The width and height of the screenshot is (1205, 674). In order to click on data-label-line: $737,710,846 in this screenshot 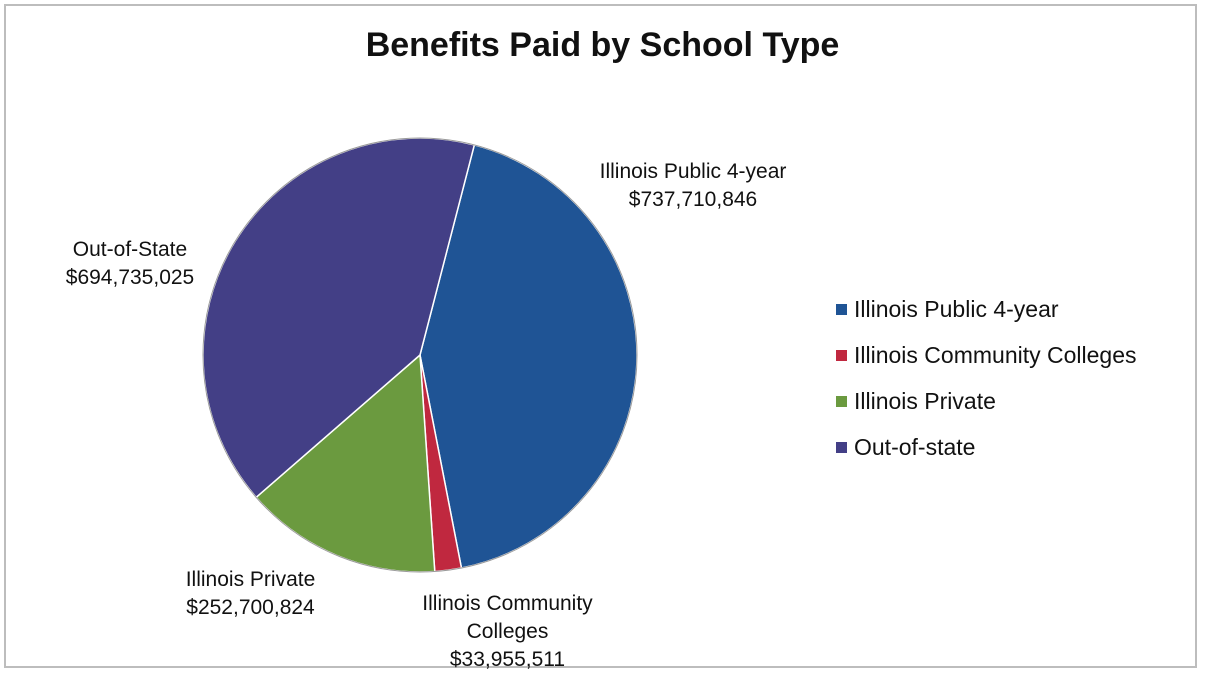, I will do `click(693, 199)`.